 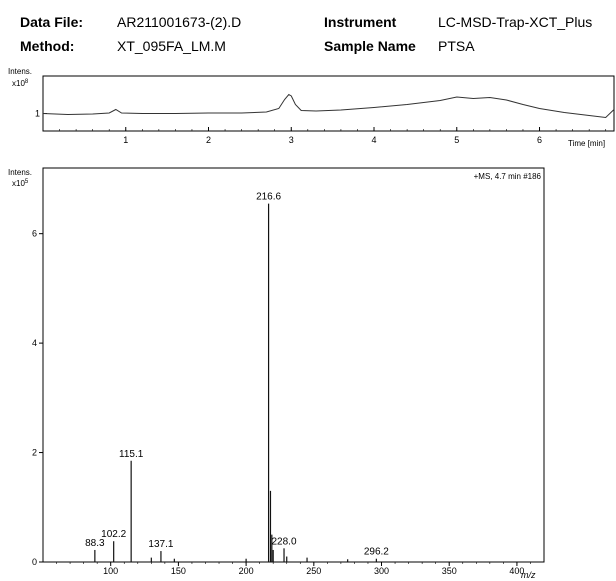 I want to click on mass-spectrum-peak-label: 88.3, so click(x=95, y=543).